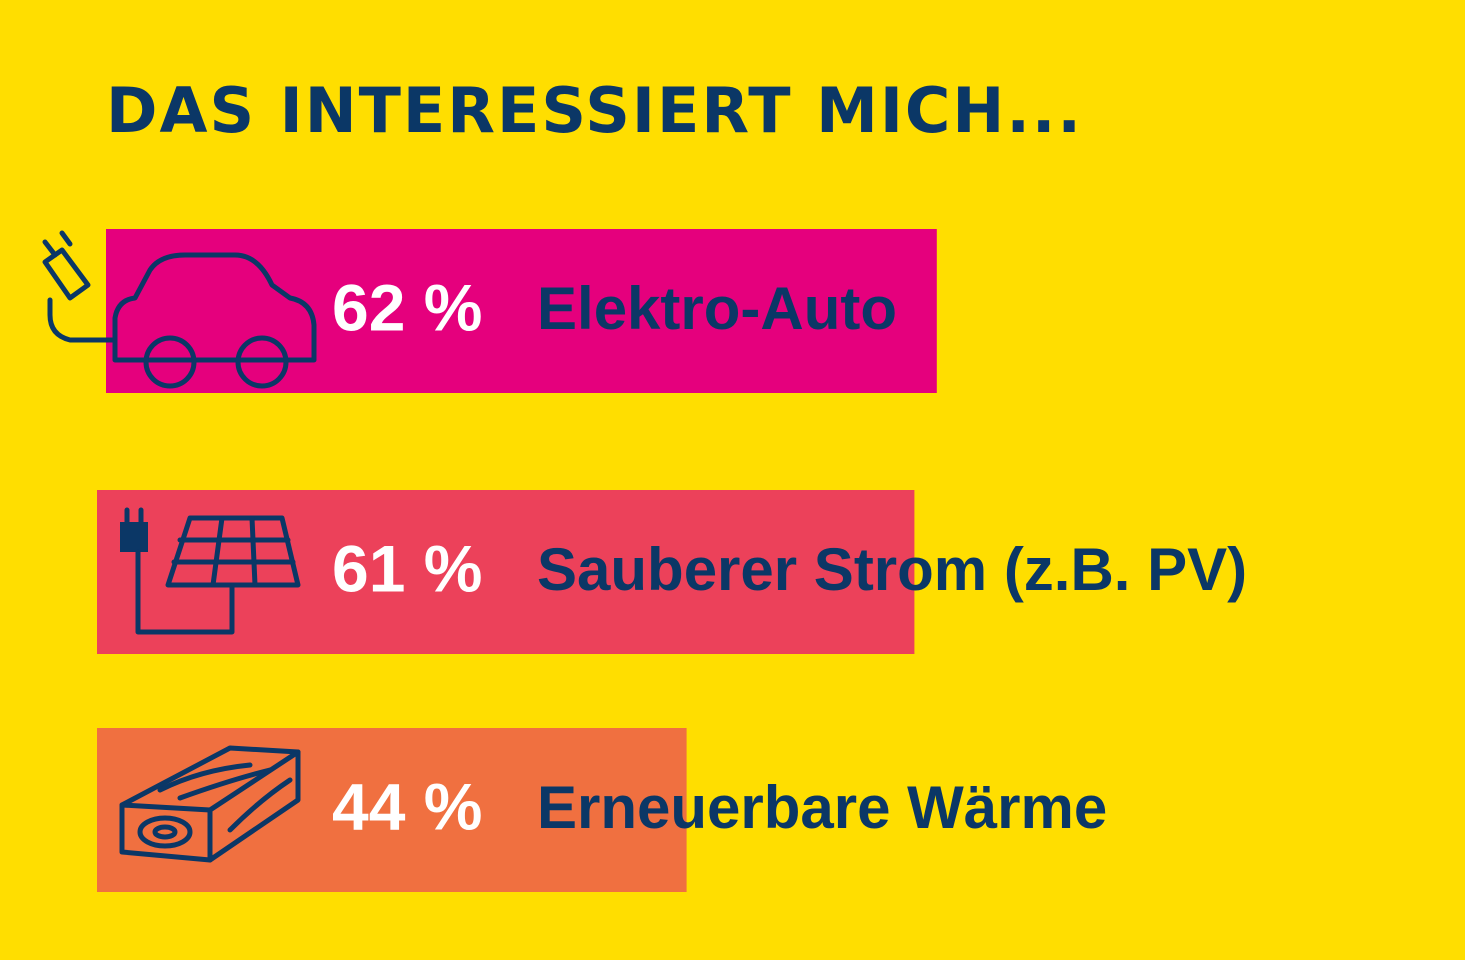 This screenshot has height=960, width=1465. I want to click on category-label: Erneuerbare Wärme, so click(822, 807).